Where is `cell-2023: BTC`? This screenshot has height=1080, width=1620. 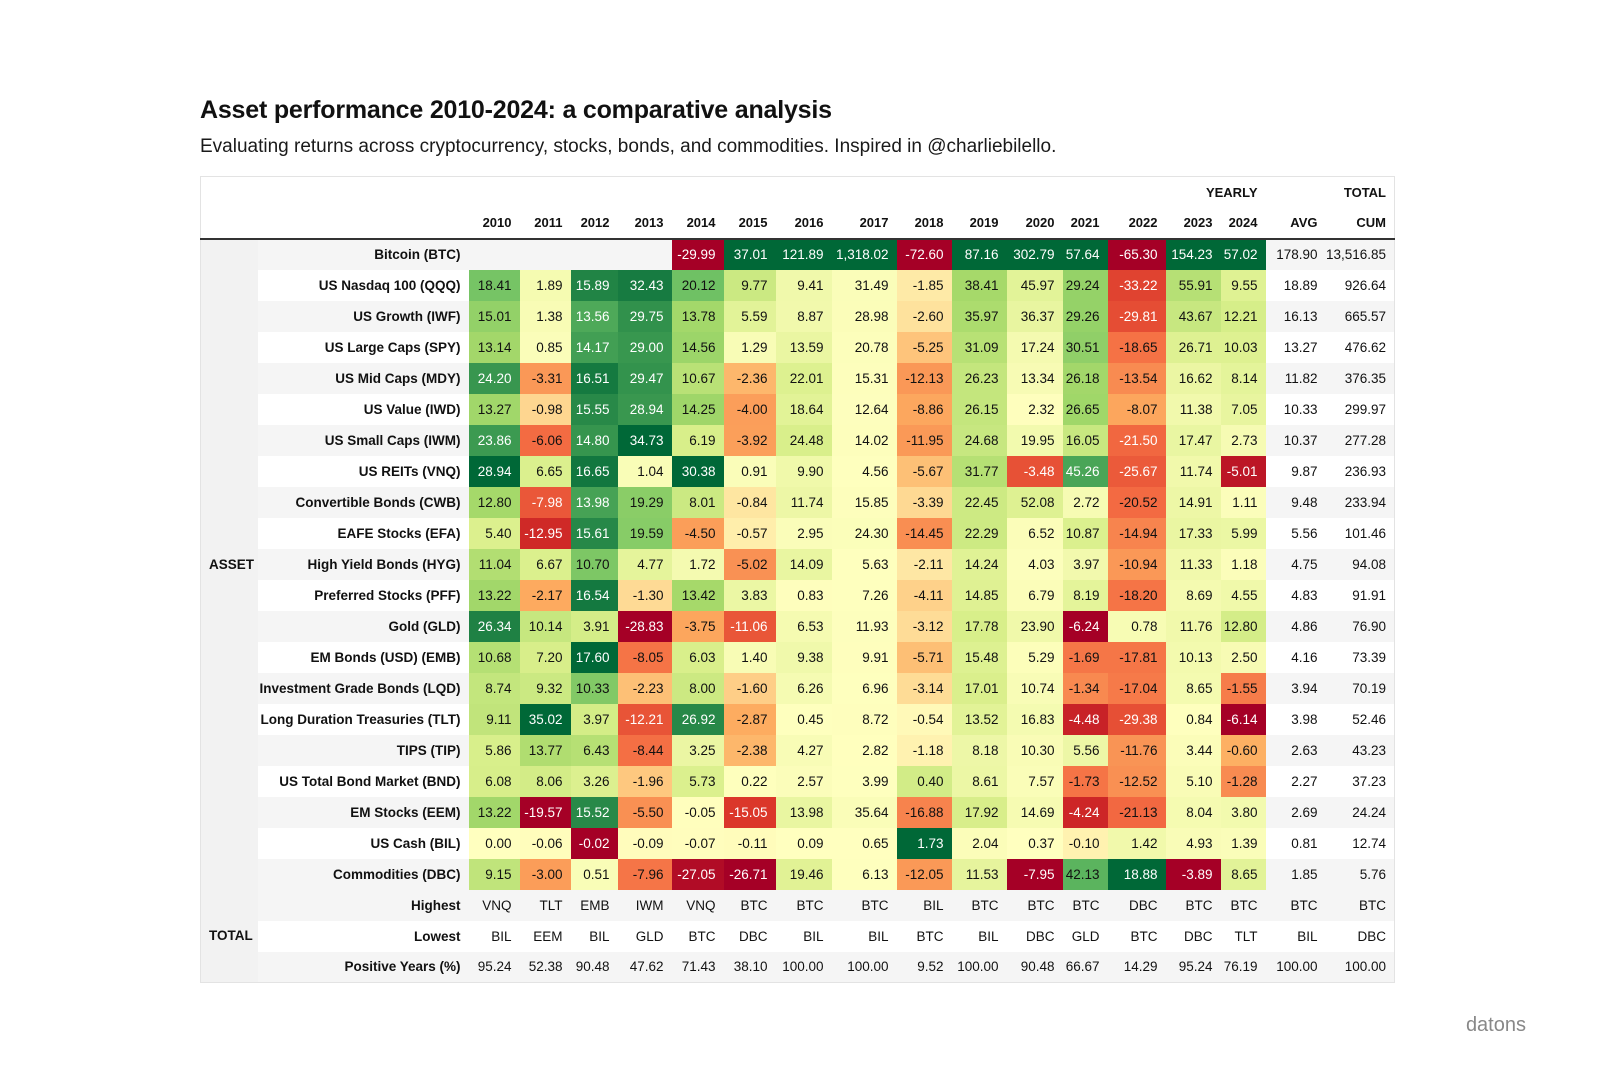
cell-2023: BTC is located at coordinates (1193, 905).